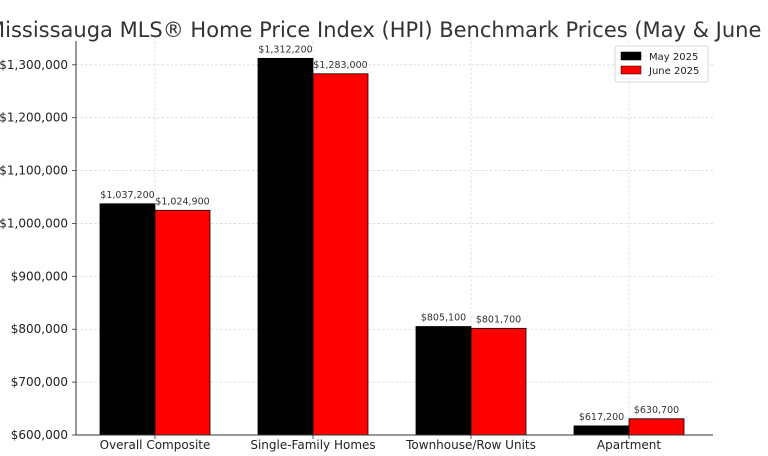 Image resolution: width=768 pixels, height=456 pixels. I want to click on x-tick-label: Apartment, so click(629, 445).